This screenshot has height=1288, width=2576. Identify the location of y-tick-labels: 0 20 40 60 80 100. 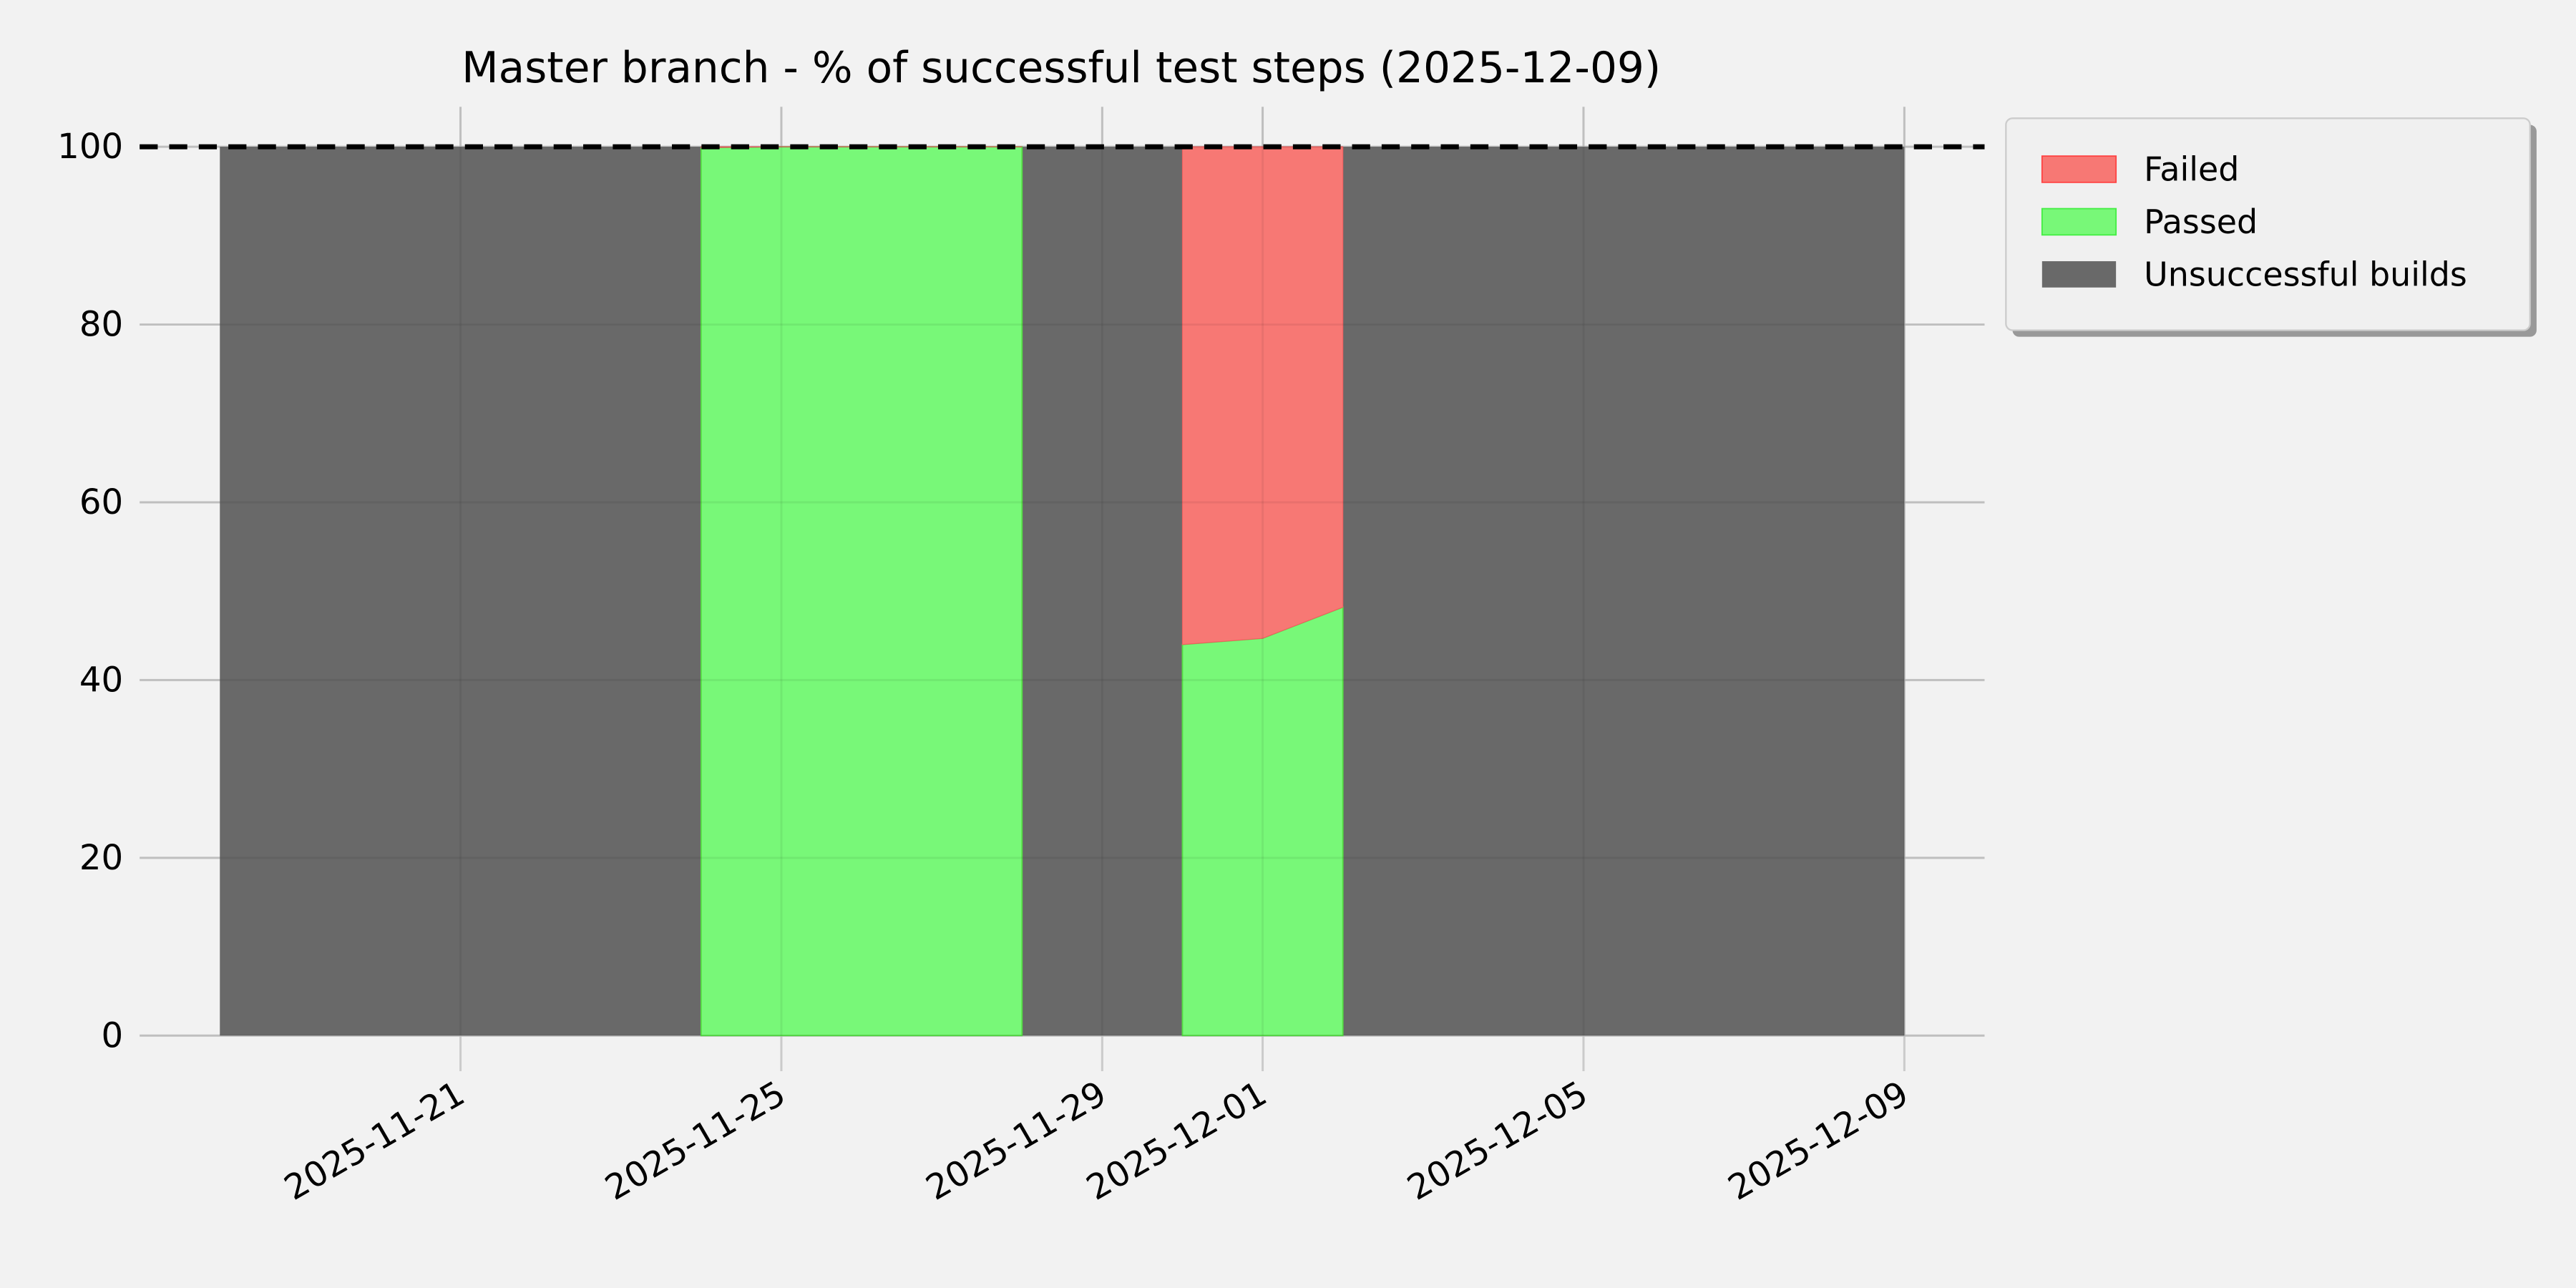
(90, 591).